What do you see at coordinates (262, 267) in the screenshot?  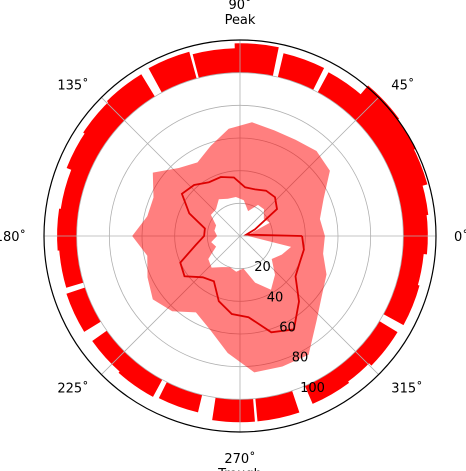 I see `radial-tick-label: 20` at bounding box center [262, 267].